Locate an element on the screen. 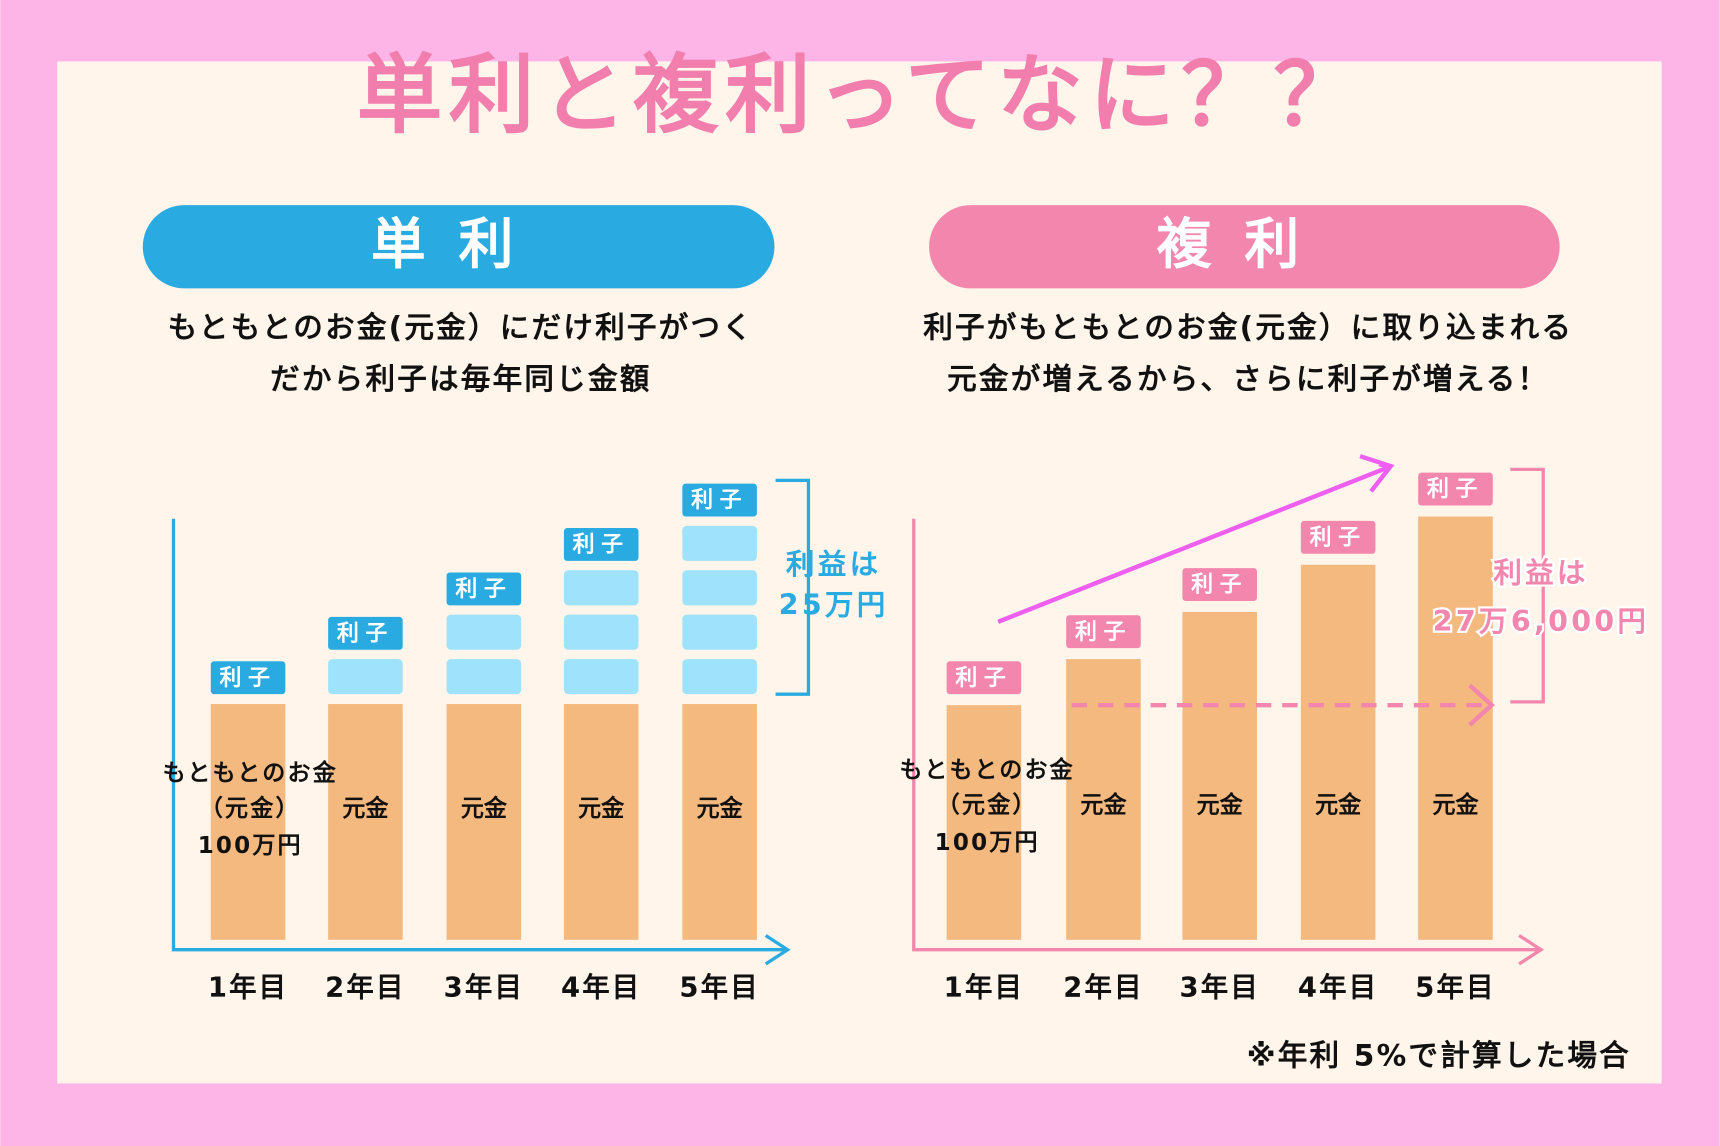 Image resolution: width=1720 pixels, height=1146 pixels. heading: 単利 is located at coordinates (458, 244).